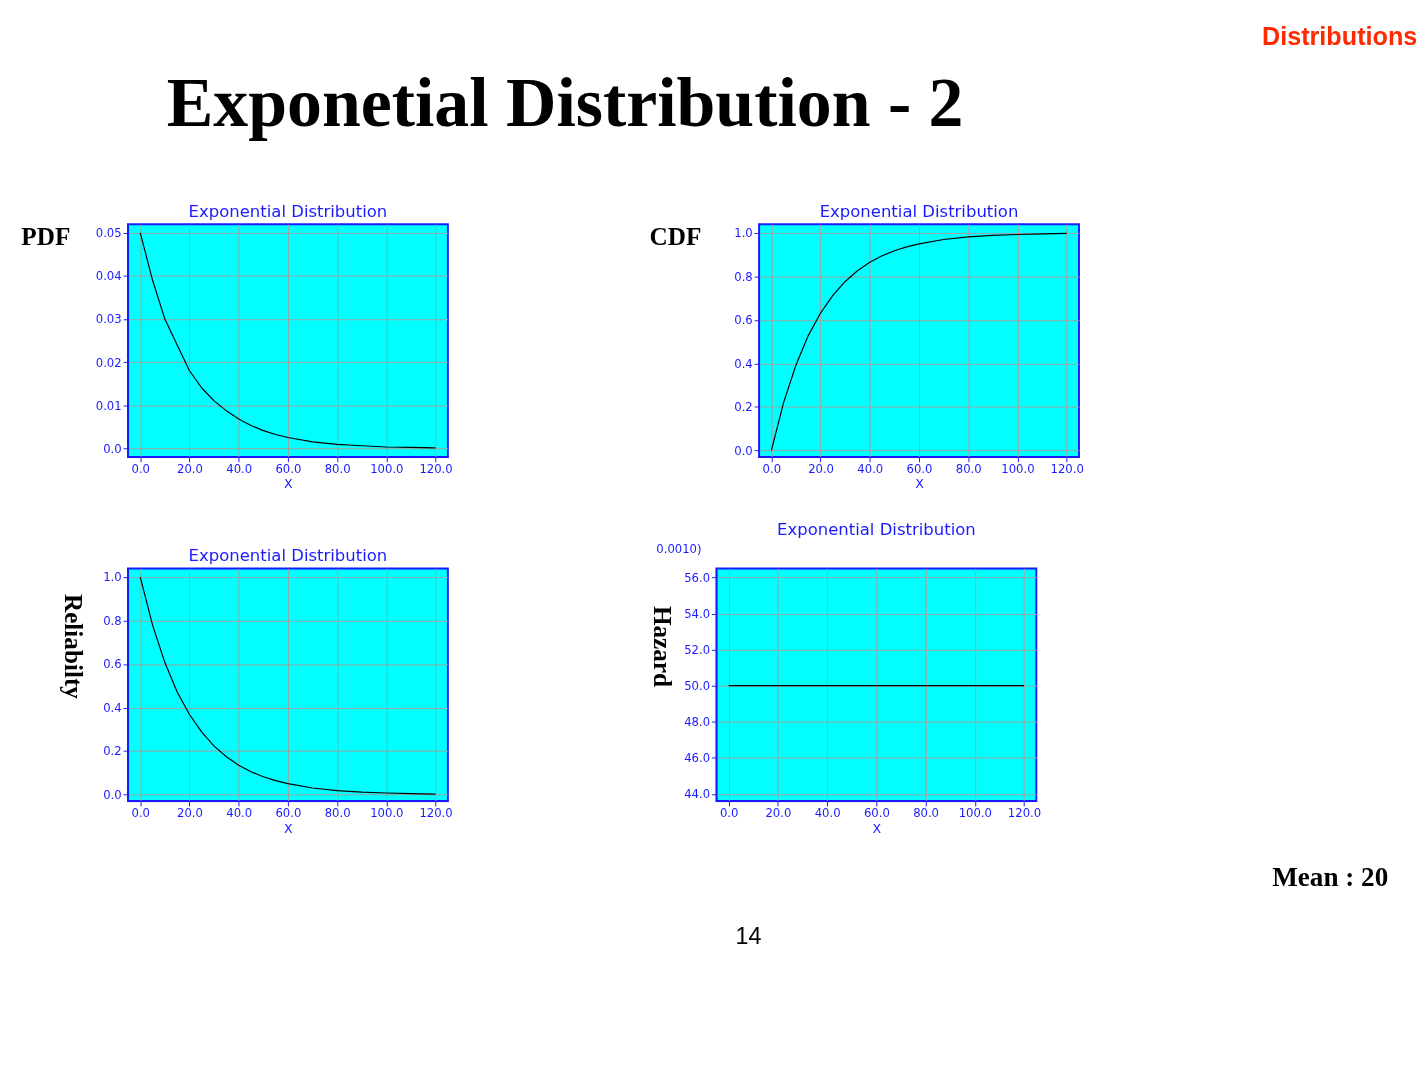 Image resolution: width=1427 pixels, height=1069 pixels. I want to click on y-tick-label: 0.02, so click(108, 362).